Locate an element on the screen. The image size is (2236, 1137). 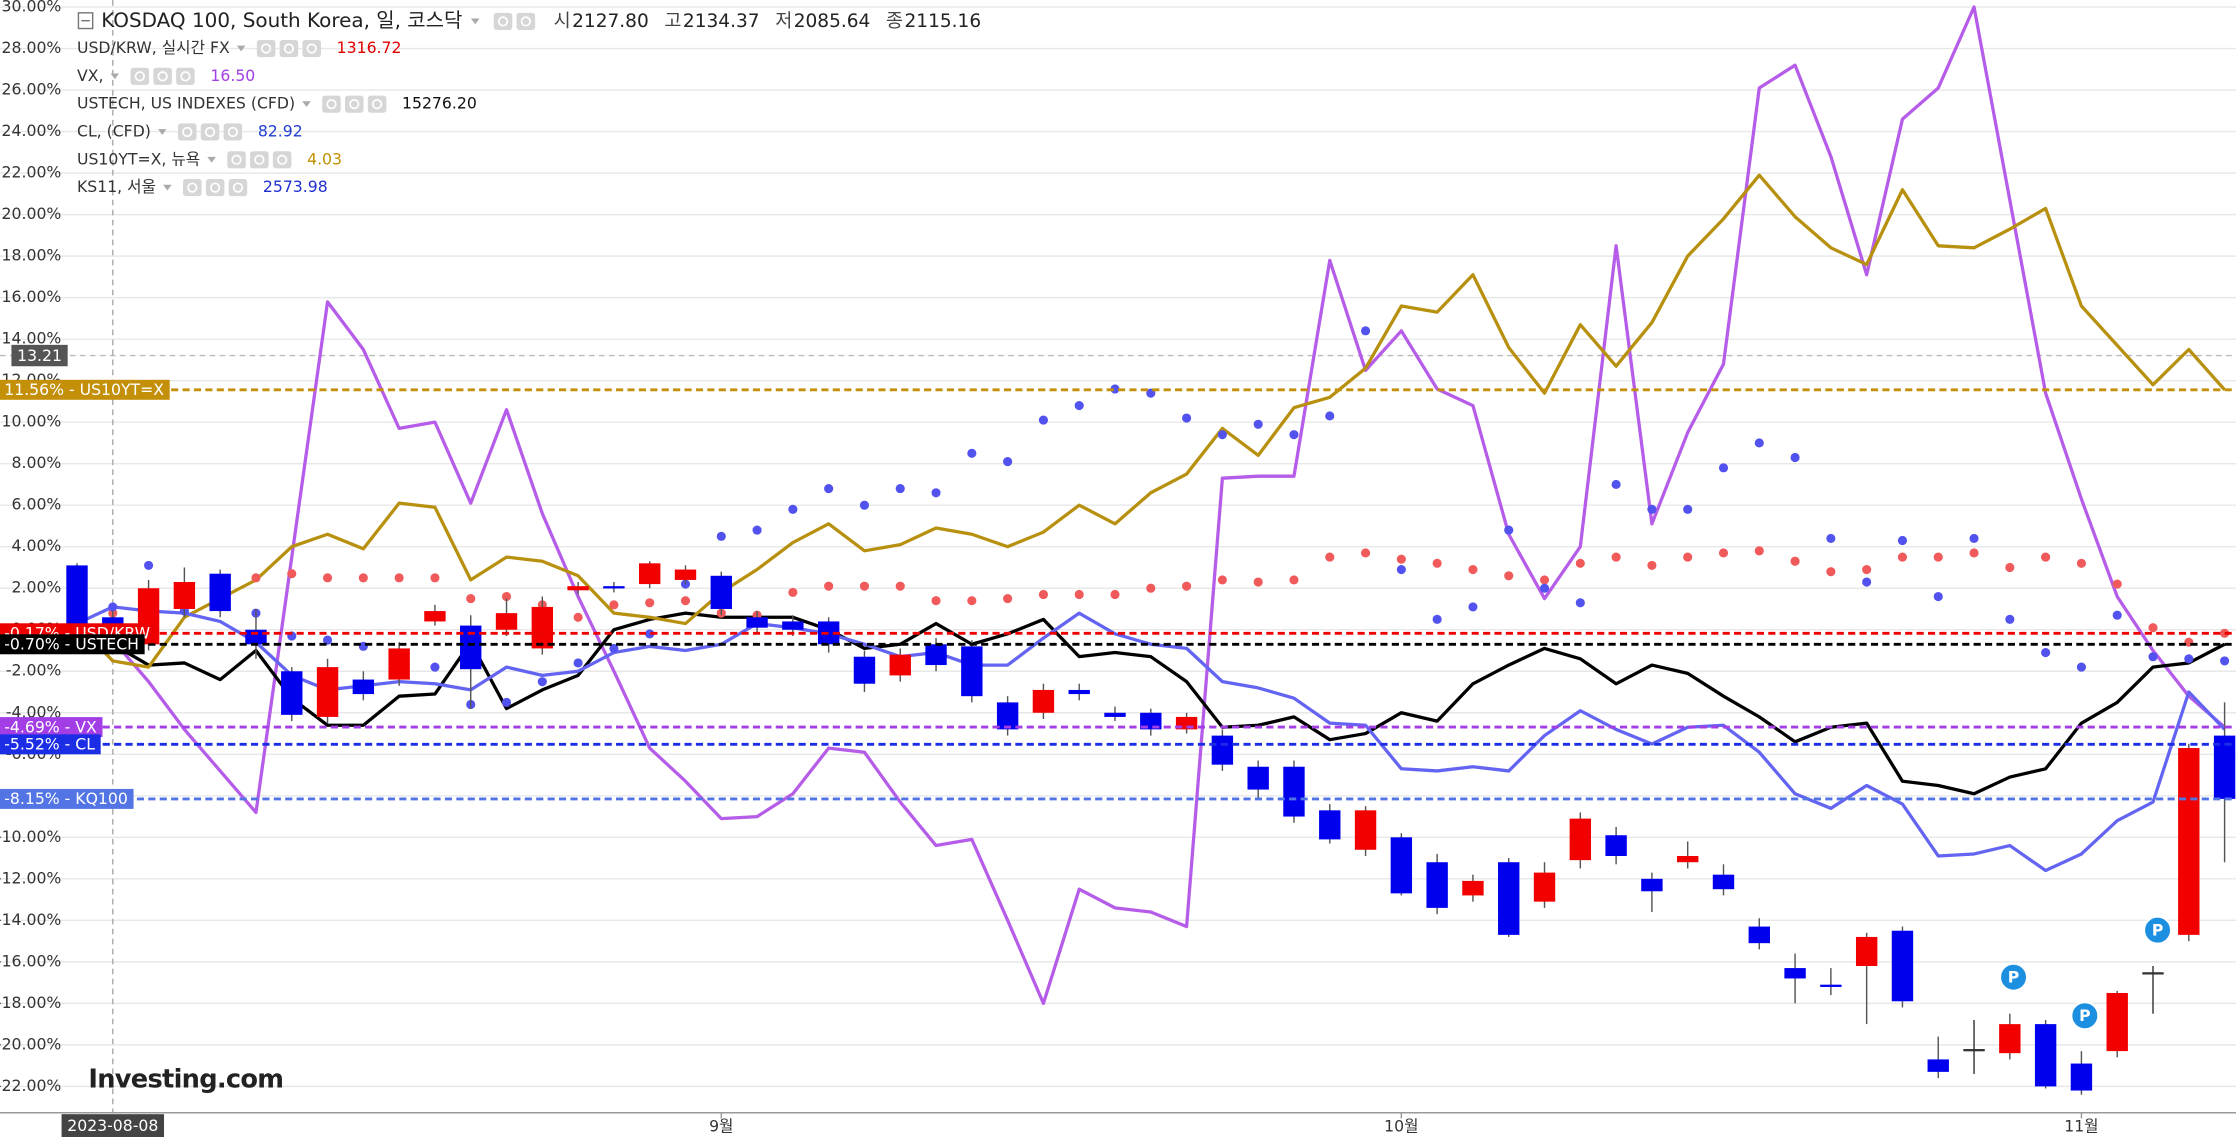
legend-name: KS11, 서울 is located at coordinates (116, 186).